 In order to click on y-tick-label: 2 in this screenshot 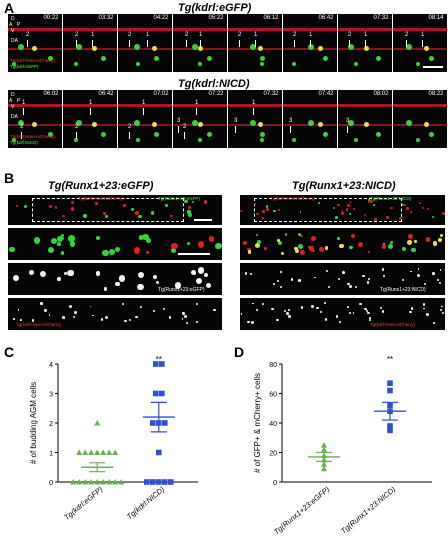, I will do `click(51, 424)`.